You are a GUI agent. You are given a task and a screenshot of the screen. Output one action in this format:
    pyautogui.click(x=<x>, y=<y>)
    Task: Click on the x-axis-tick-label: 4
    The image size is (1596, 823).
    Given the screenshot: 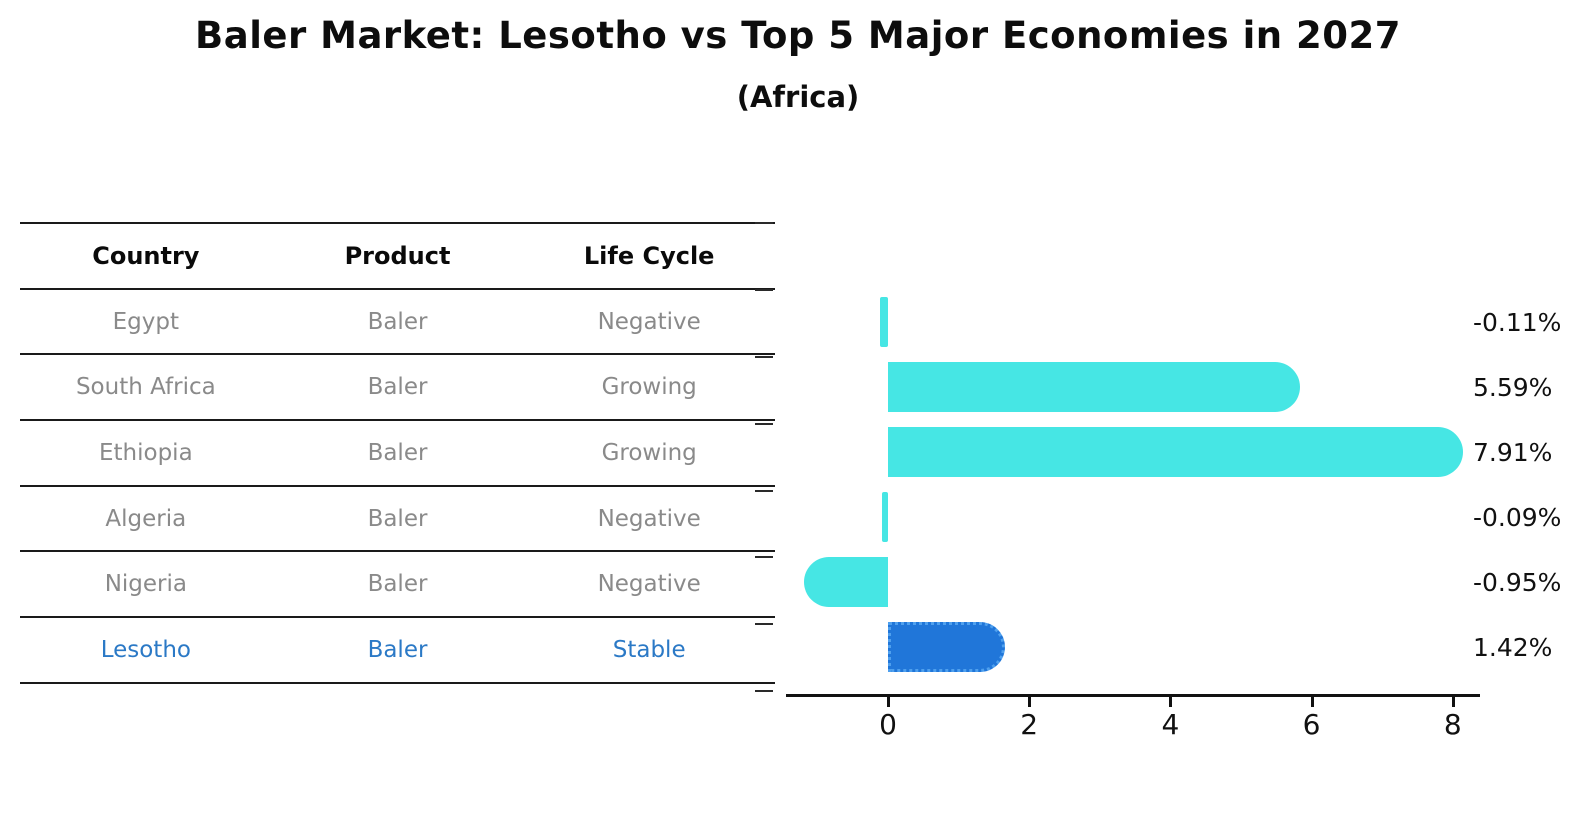 What is the action you would take?
    pyautogui.click(x=1170, y=724)
    